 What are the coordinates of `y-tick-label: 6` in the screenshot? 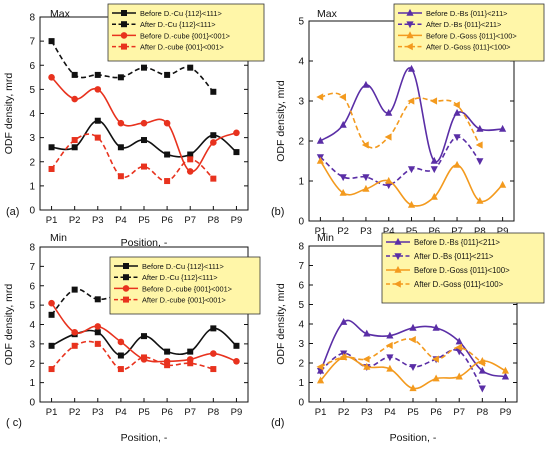 It's located at (301, 286).